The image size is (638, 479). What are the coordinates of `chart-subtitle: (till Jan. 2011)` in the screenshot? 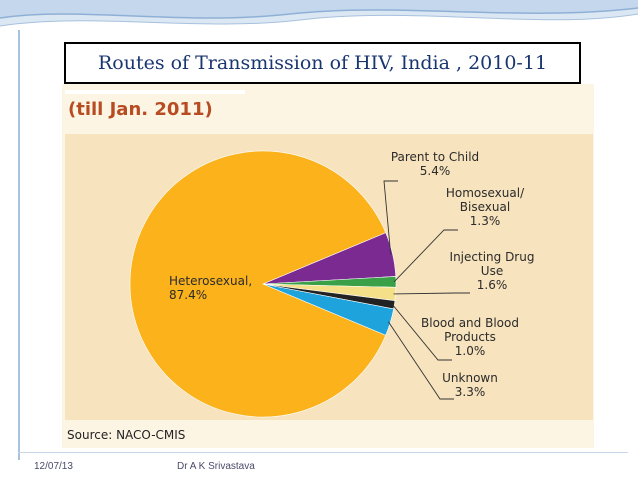 It's located at (140, 109).